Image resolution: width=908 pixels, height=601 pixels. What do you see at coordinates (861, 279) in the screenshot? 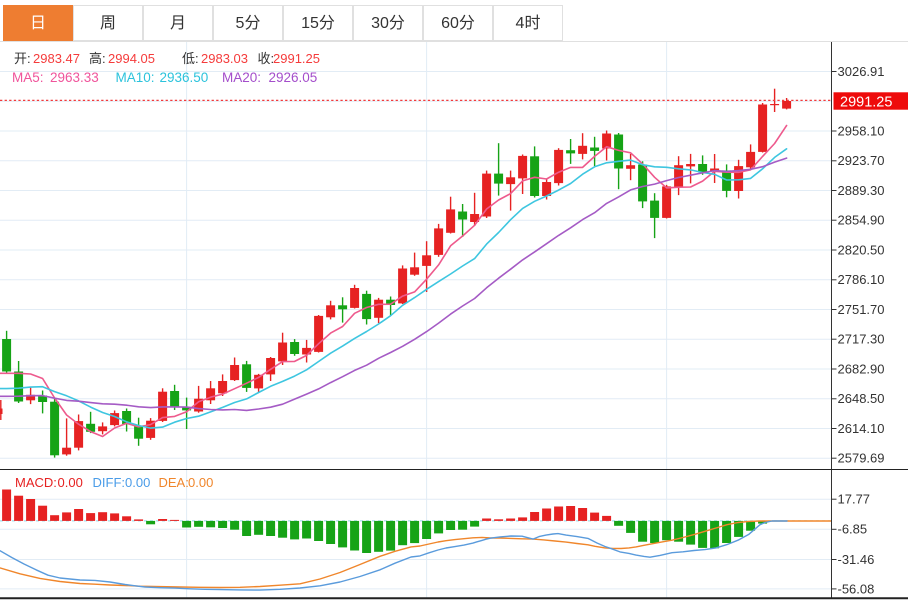
I see `svg-text: 2786.10` at bounding box center [861, 279].